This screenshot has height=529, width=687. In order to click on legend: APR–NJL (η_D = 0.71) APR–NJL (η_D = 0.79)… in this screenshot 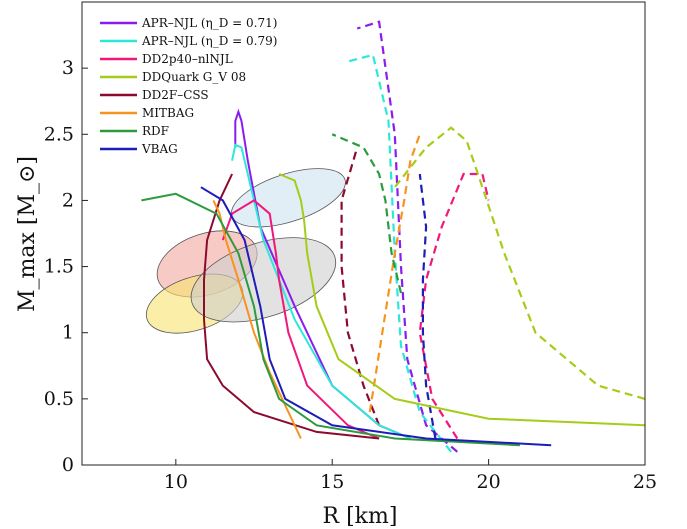, I will do `click(188, 86)`.